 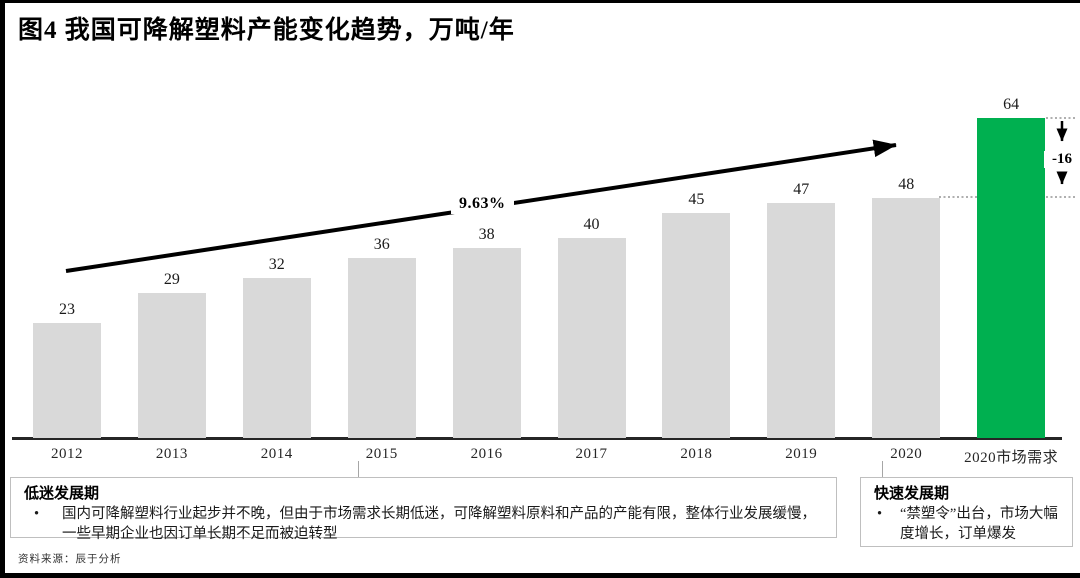 What do you see at coordinates (381, 244) in the screenshot?
I see `bar-value-label: 36` at bounding box center [381, 244].